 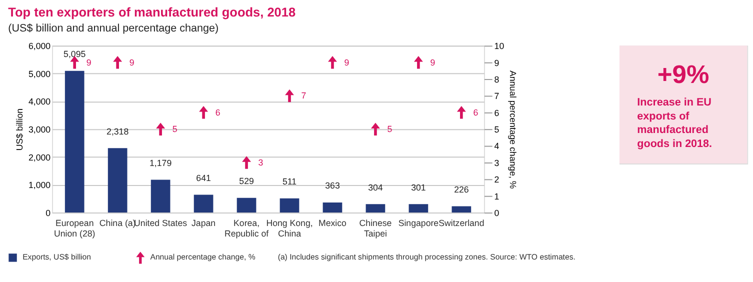 What do you see at coordinates (39, 185) in the screenshot?
I see `y-tick-label: 1,000` at bounding box center [39, 185].